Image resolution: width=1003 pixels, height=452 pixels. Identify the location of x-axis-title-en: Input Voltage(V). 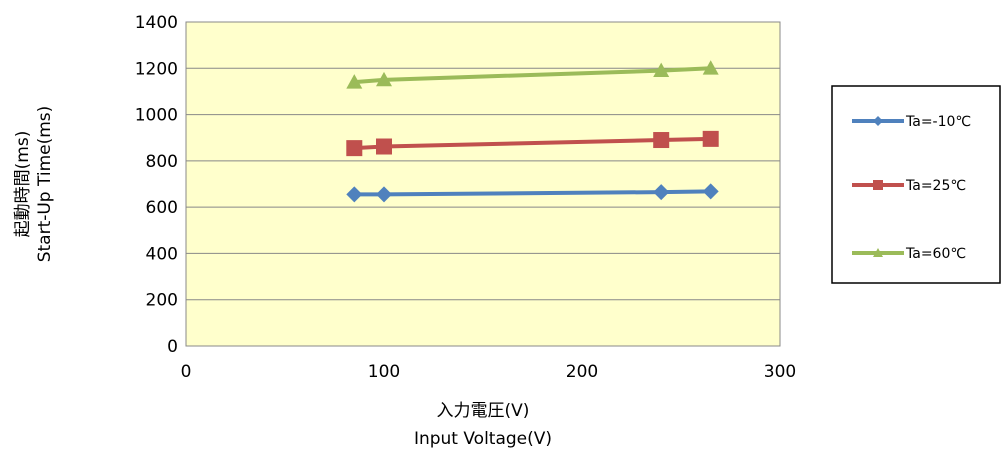
(483, 439).